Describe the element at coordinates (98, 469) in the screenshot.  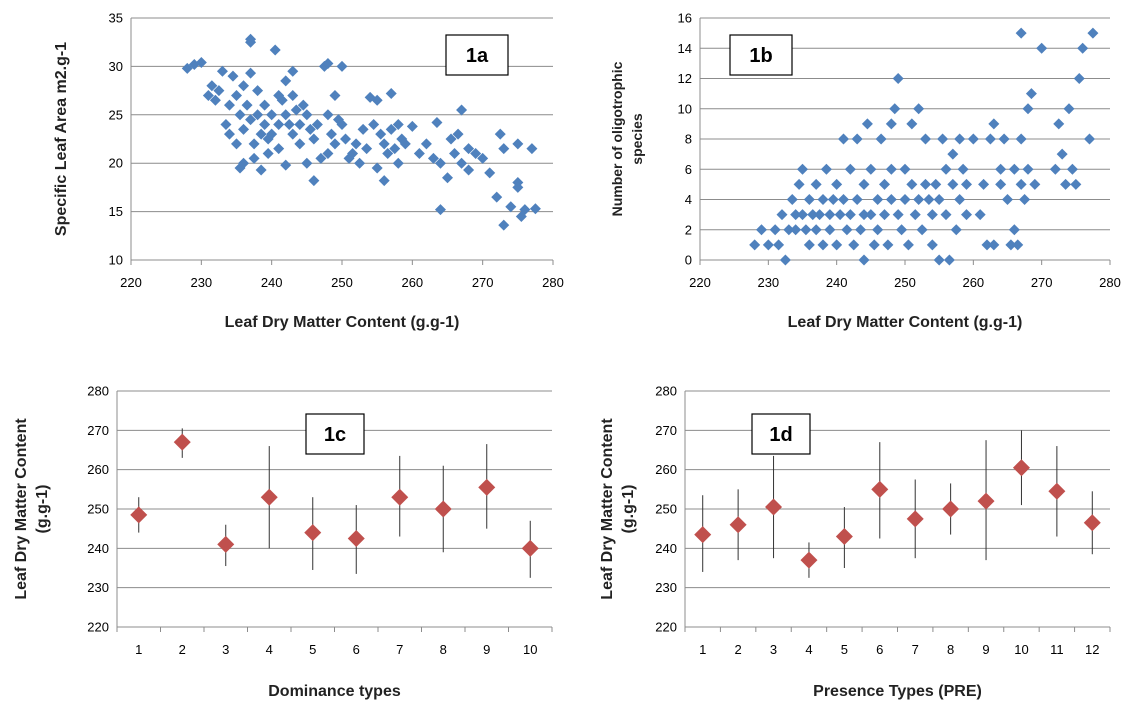
I see `y-tick-label: 260` at that location.